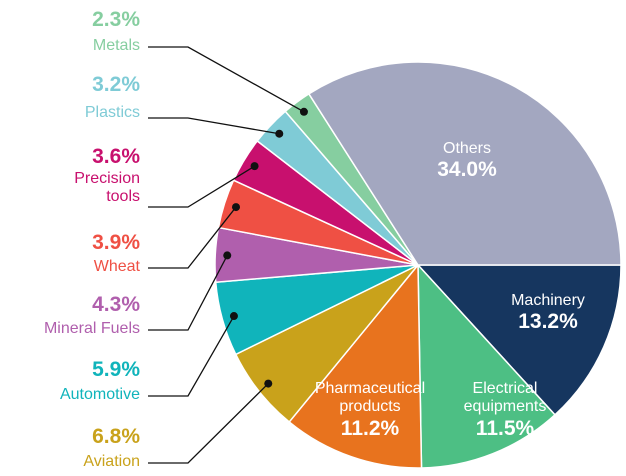 The width and height of the screenshot is (626, 476). Describe the element at coordinates (370, 398) in the screenshot. I see `category-label: Pharmaceutical products` at that location.